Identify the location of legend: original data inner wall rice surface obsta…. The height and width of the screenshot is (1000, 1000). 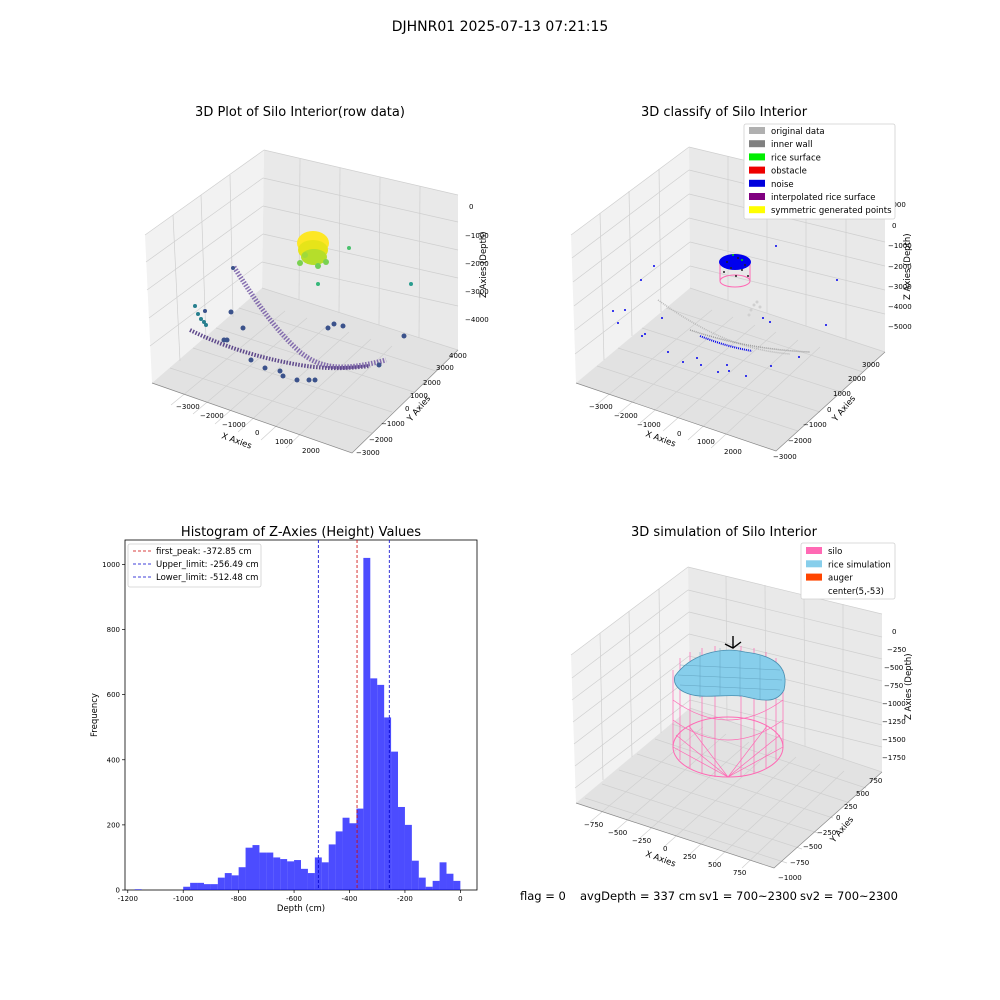
(819, 171).